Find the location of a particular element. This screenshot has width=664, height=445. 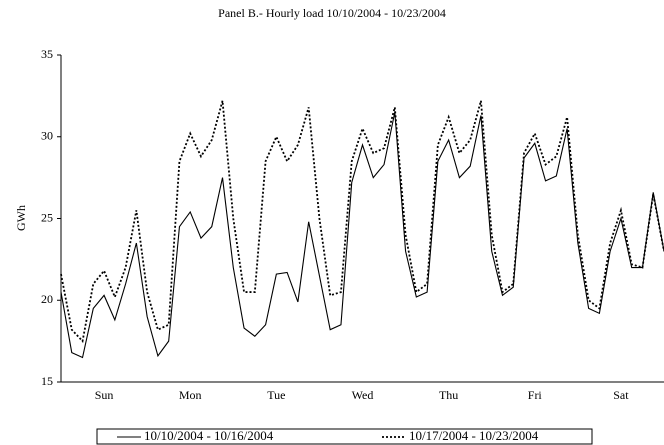

y-tick-label: 35 is located at coordinates (47, 54).